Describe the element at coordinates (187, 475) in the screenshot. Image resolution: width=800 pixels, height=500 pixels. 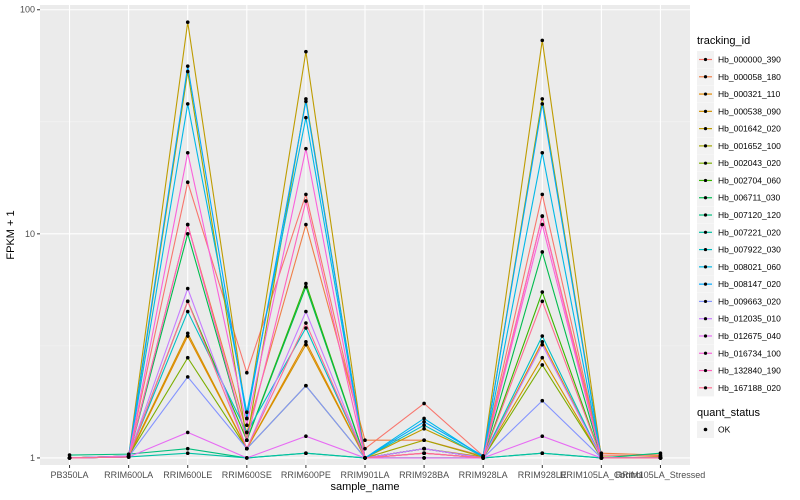
I see `x-tick-label: RRIM600LE` at that location.